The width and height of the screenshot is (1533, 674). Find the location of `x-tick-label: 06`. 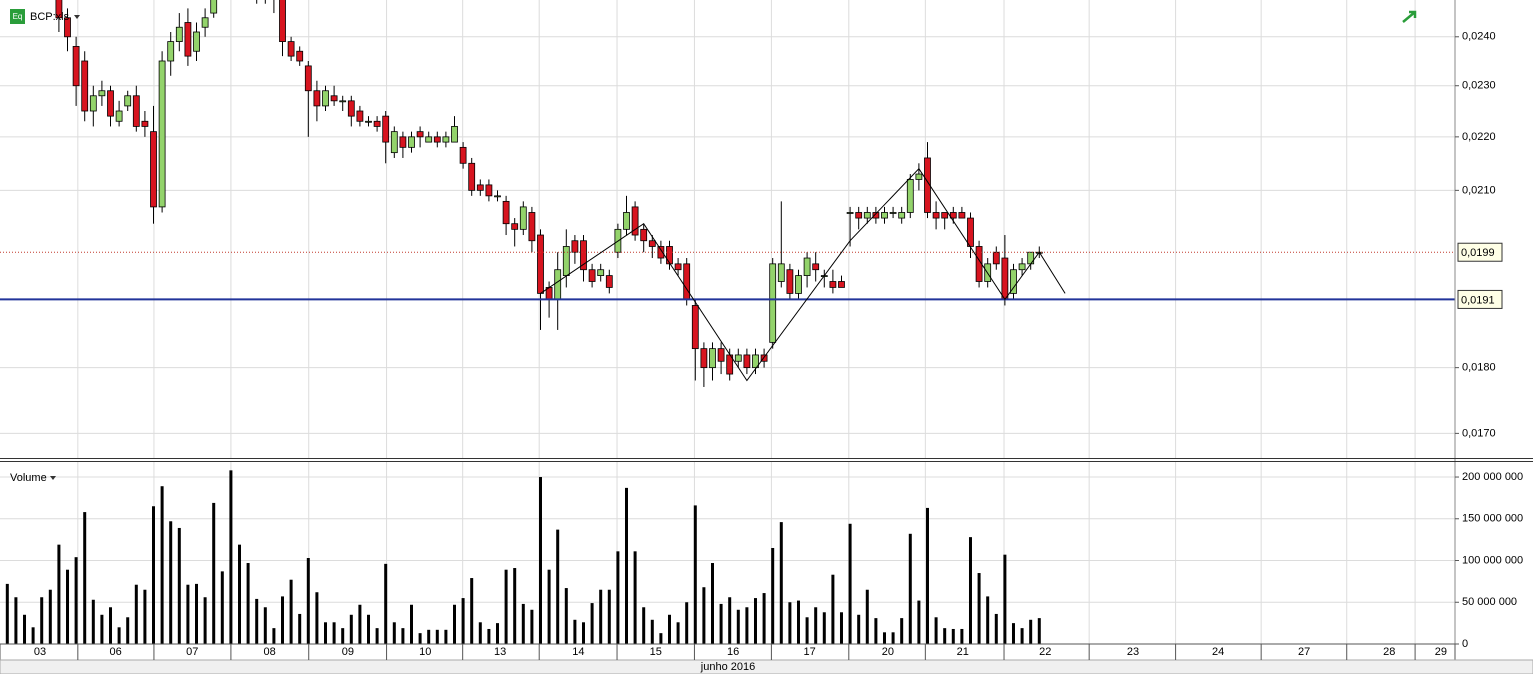

x-tick-label: 06 is located at coordinates (116, 652).